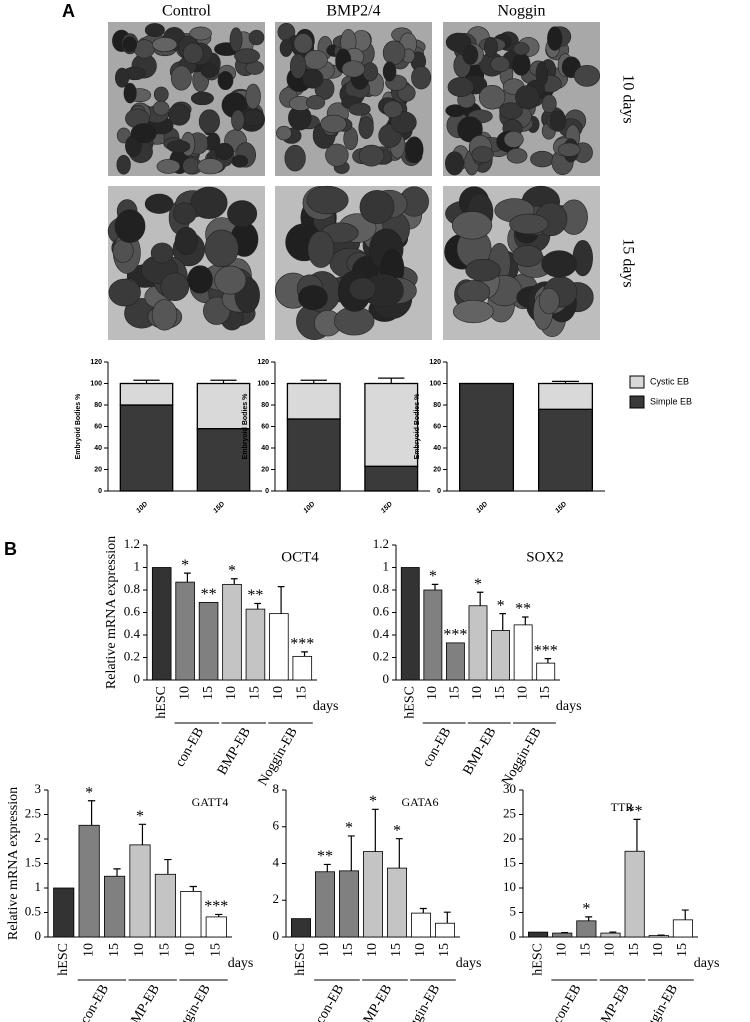 Image resolution: width=750 pixels, height=1022 pixels. Describe the element at coordinates (263, 362) in the screenshot. I see `y-tick-label: 120` at that location.